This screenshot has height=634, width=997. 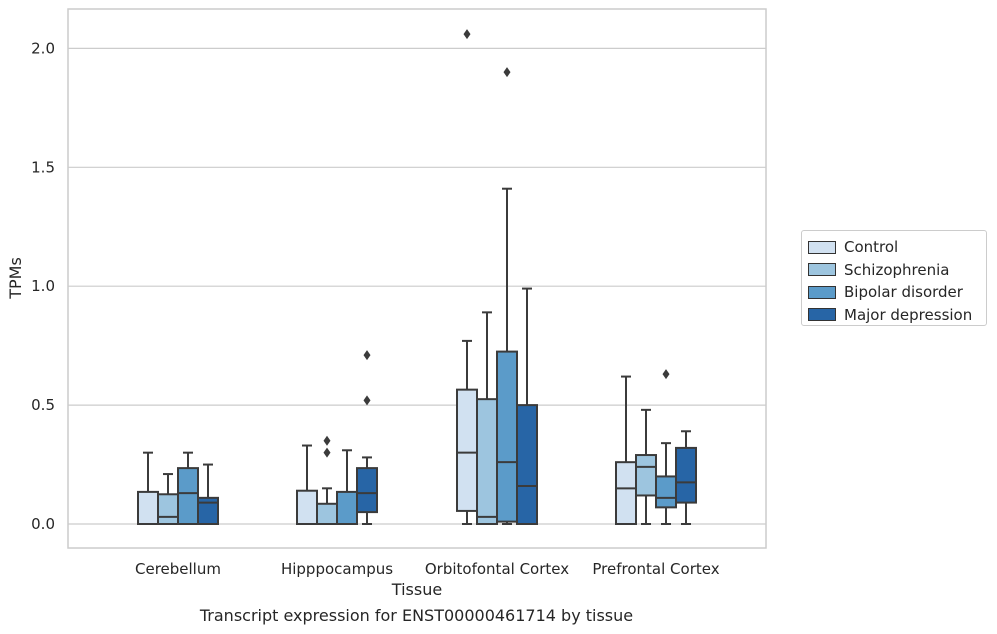 I want to click on x-tick-label: Hipppocampus, so click(x=337, y=569).